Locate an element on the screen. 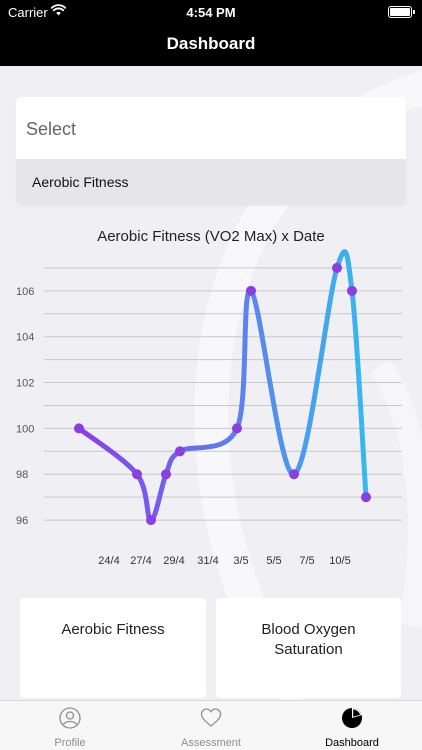 The image size is (422, 750). wifi-icon is located at coordinates (58, 10).